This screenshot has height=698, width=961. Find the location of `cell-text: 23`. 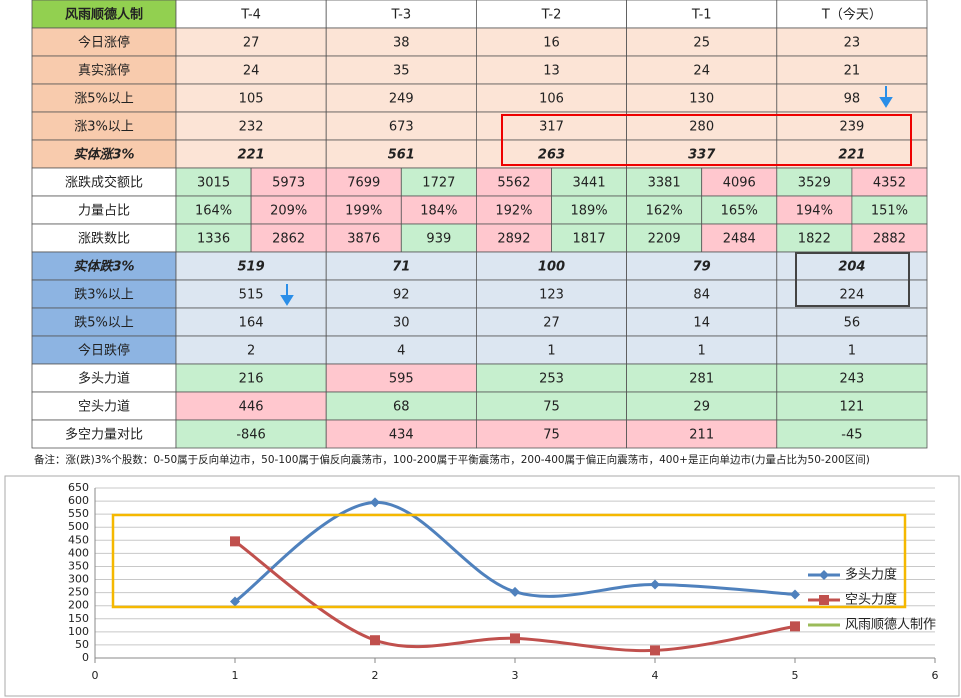

cell-text: 23 is located at coordinates (852, 43).